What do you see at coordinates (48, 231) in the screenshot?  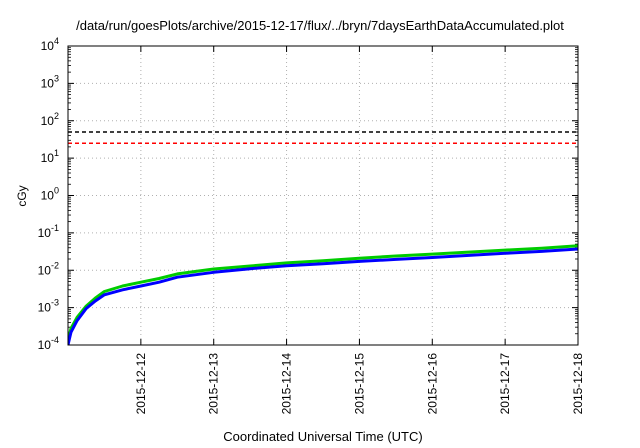 I see `y-tick-label: 10⁻¹` at bounding box center [48, 231].